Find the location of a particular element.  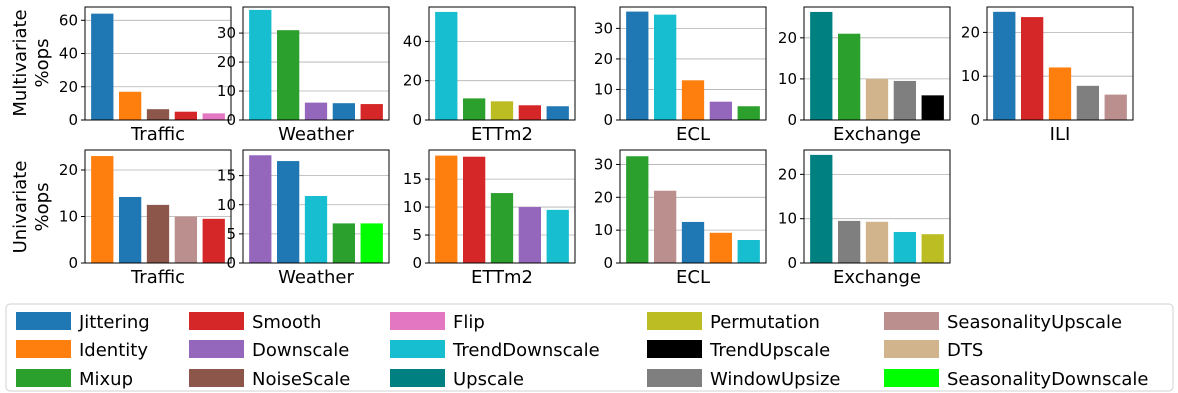

legend-label: Downscale is located at coordinates (300, 350).